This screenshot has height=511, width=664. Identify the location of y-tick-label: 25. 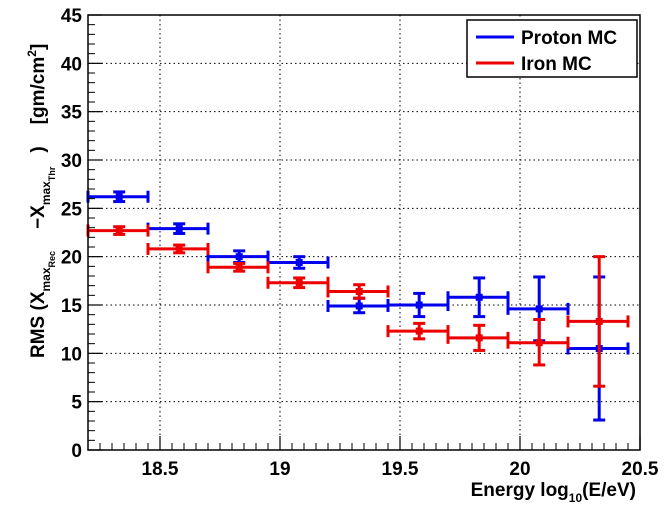
(72, 209).